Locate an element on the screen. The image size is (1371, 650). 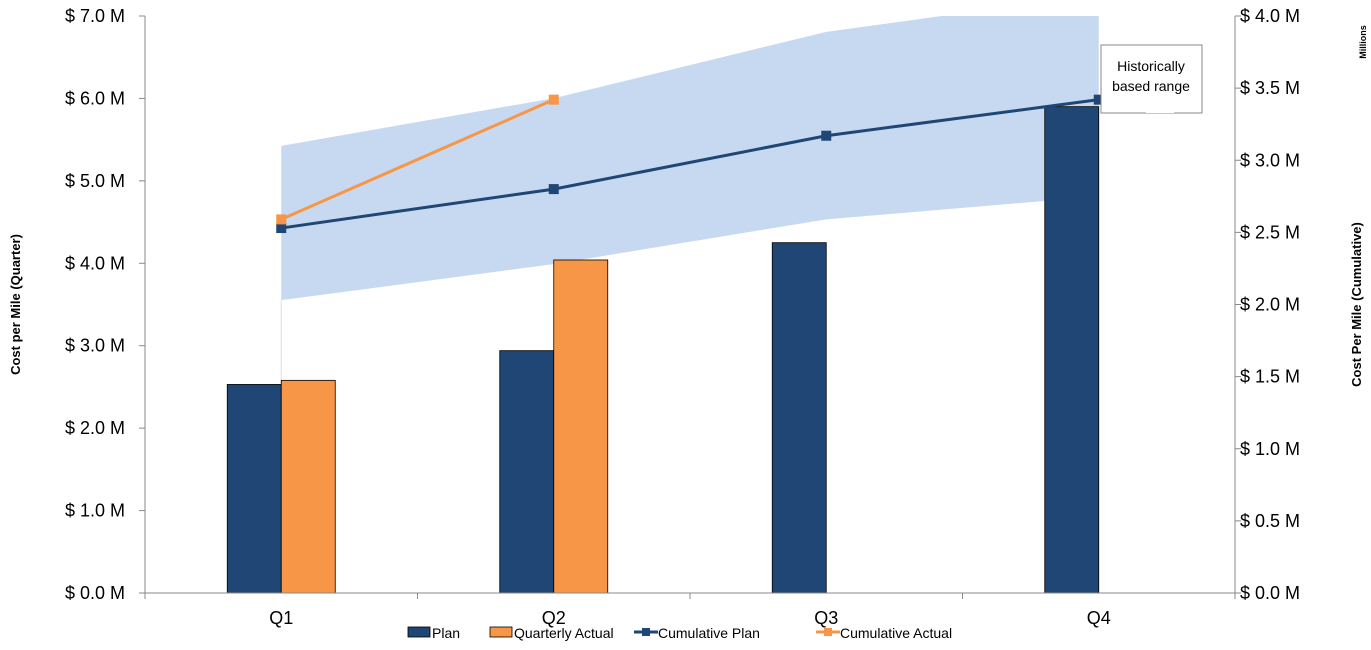
bar-plan-q4 is located at coordinates (1072, 350).